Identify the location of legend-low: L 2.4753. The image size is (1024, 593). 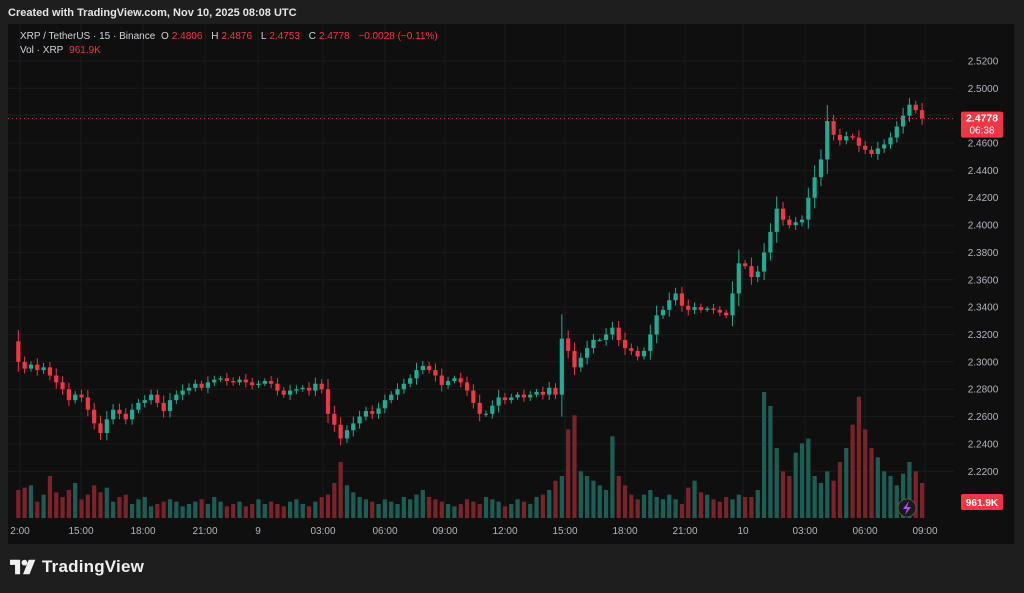
(280, 36).